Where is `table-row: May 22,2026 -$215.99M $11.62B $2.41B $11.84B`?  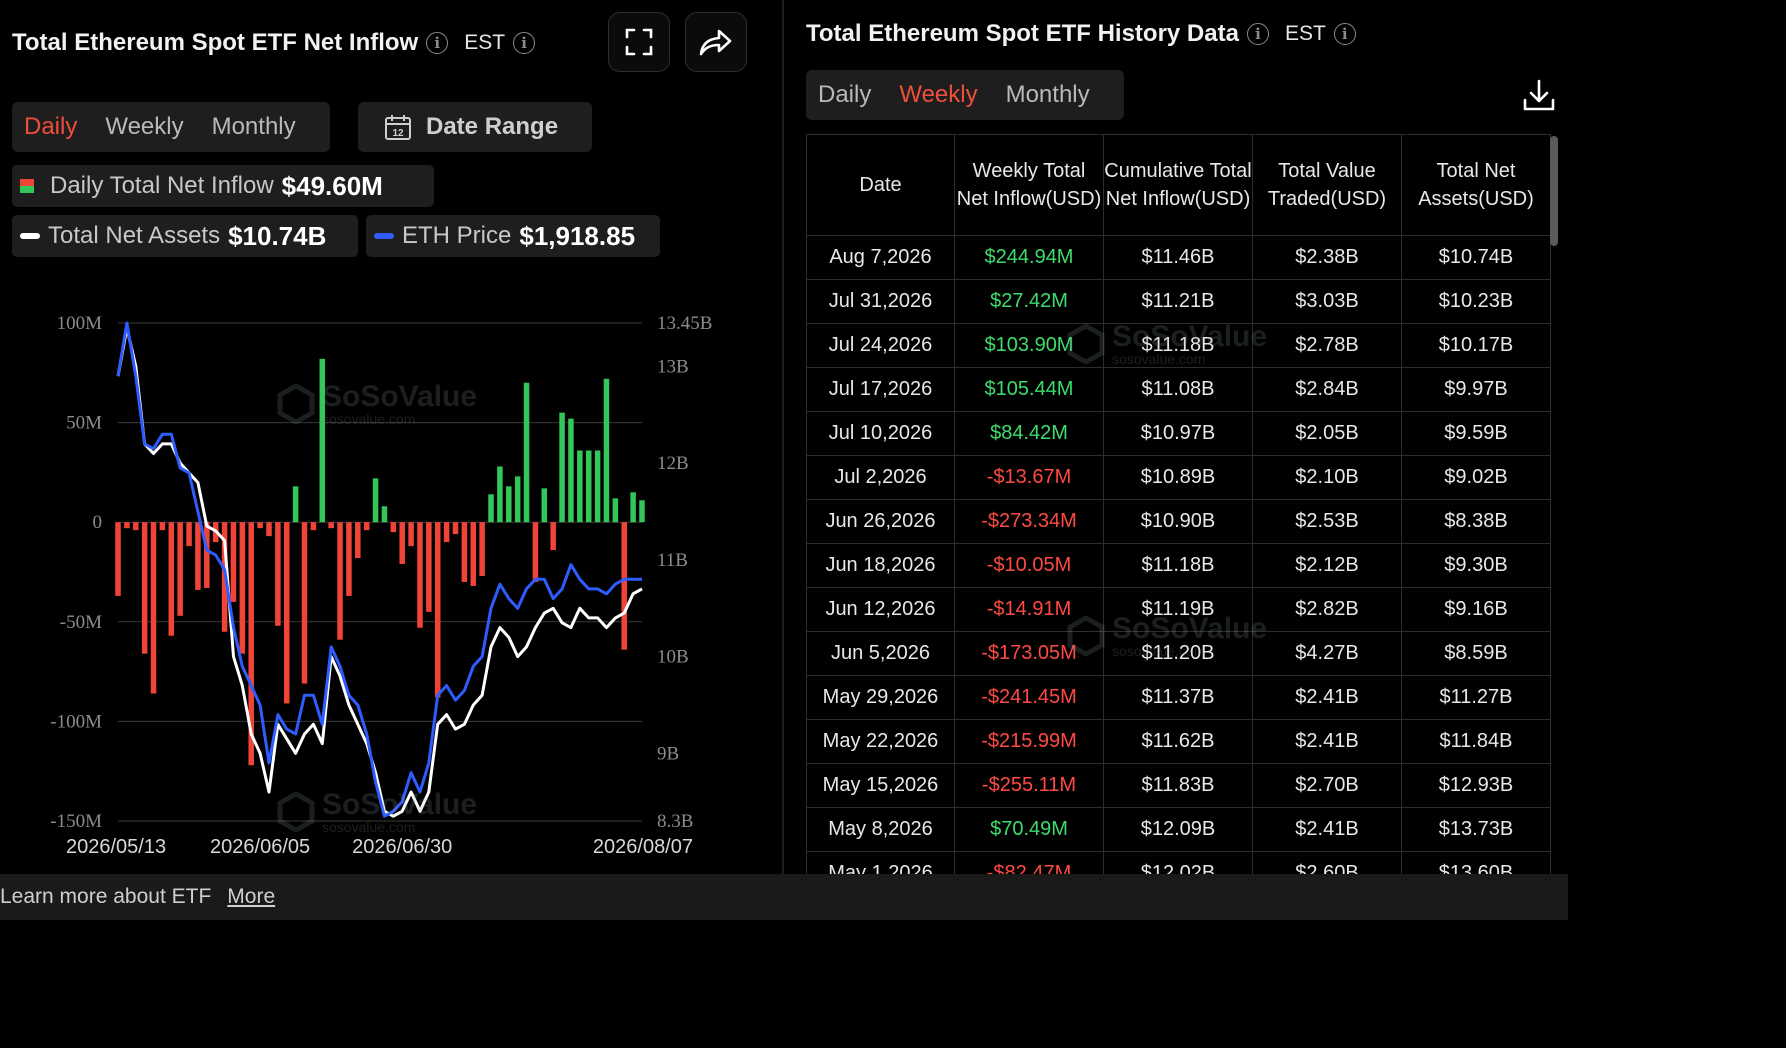
table-row: May 22,2026 -$215.99M $11.62B $2.41B $11.84B is located at coordinates (1178, 741).